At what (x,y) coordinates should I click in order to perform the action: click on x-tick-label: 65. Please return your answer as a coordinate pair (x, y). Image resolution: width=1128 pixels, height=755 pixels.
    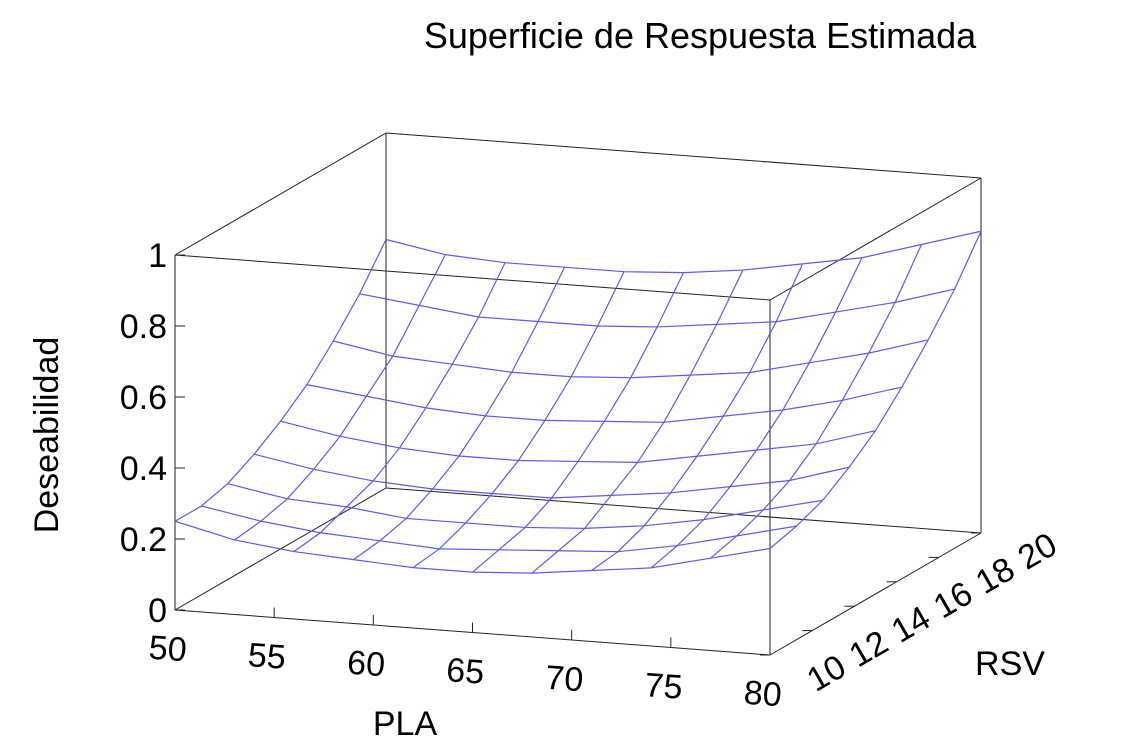
    Looking at the image, I should click on (465, 671).